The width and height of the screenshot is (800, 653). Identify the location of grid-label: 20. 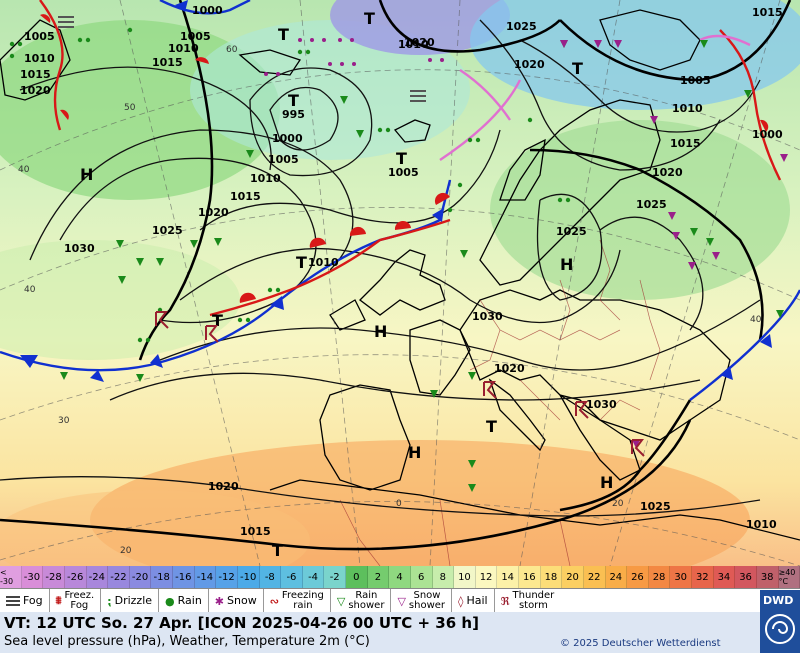
(126, 551).